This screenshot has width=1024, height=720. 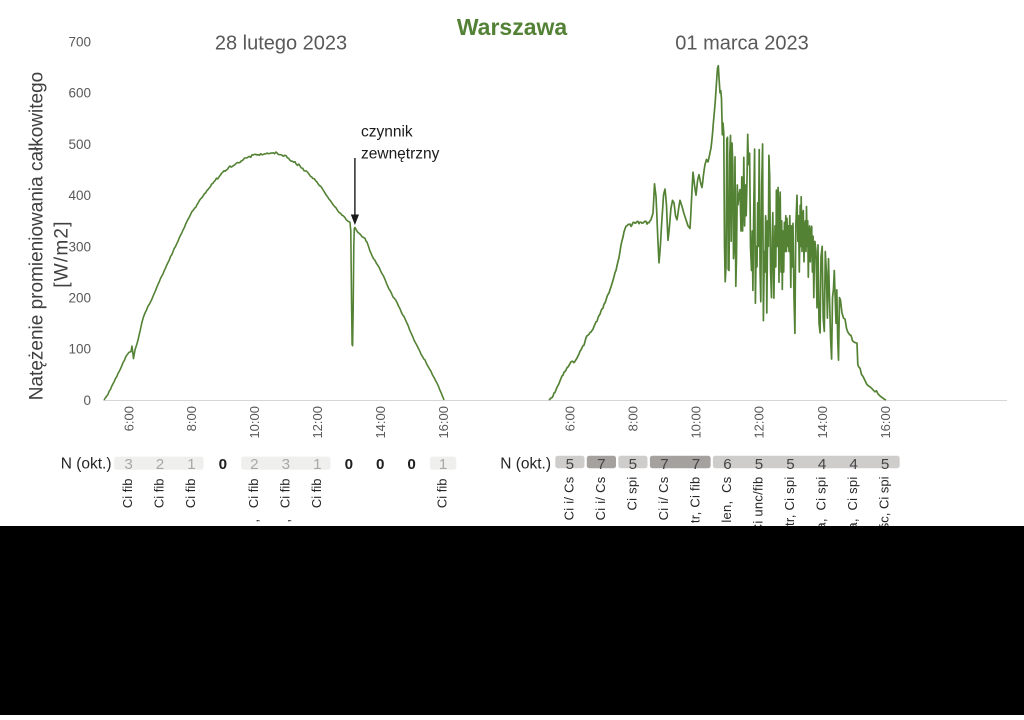 I want to click on svg-text: 200, so click(x=79, y=298).